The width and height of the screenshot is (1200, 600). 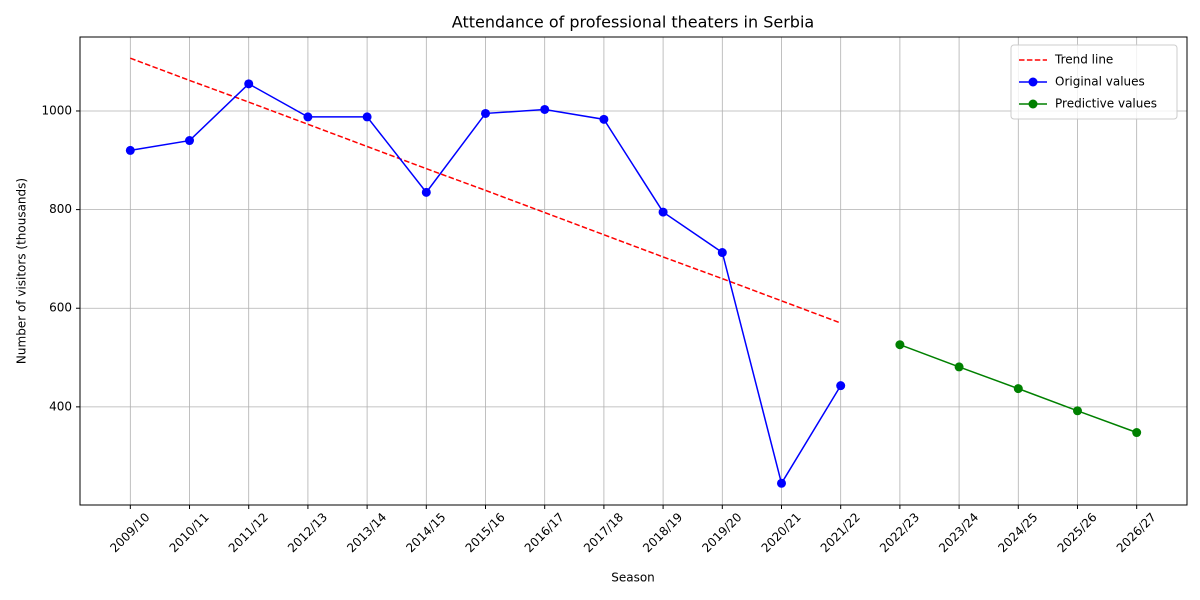 What do you see at coordinates (633, 578) in the screenshot?
I see `x-axis-label: Season` at bounding box center [633, 578].